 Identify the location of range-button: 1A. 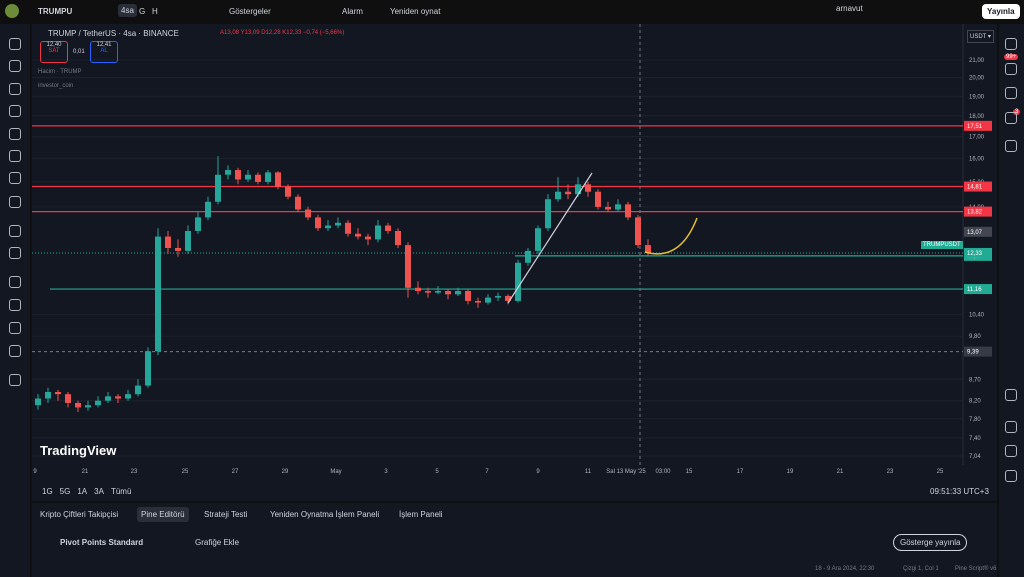
(82, 491).